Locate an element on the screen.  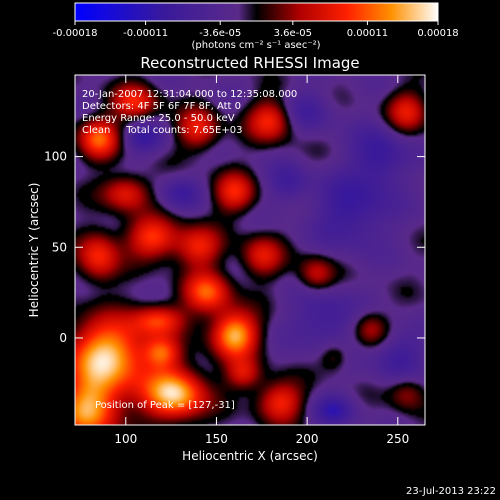
x-tick-label: 150 is located at coordinates (216, 439).